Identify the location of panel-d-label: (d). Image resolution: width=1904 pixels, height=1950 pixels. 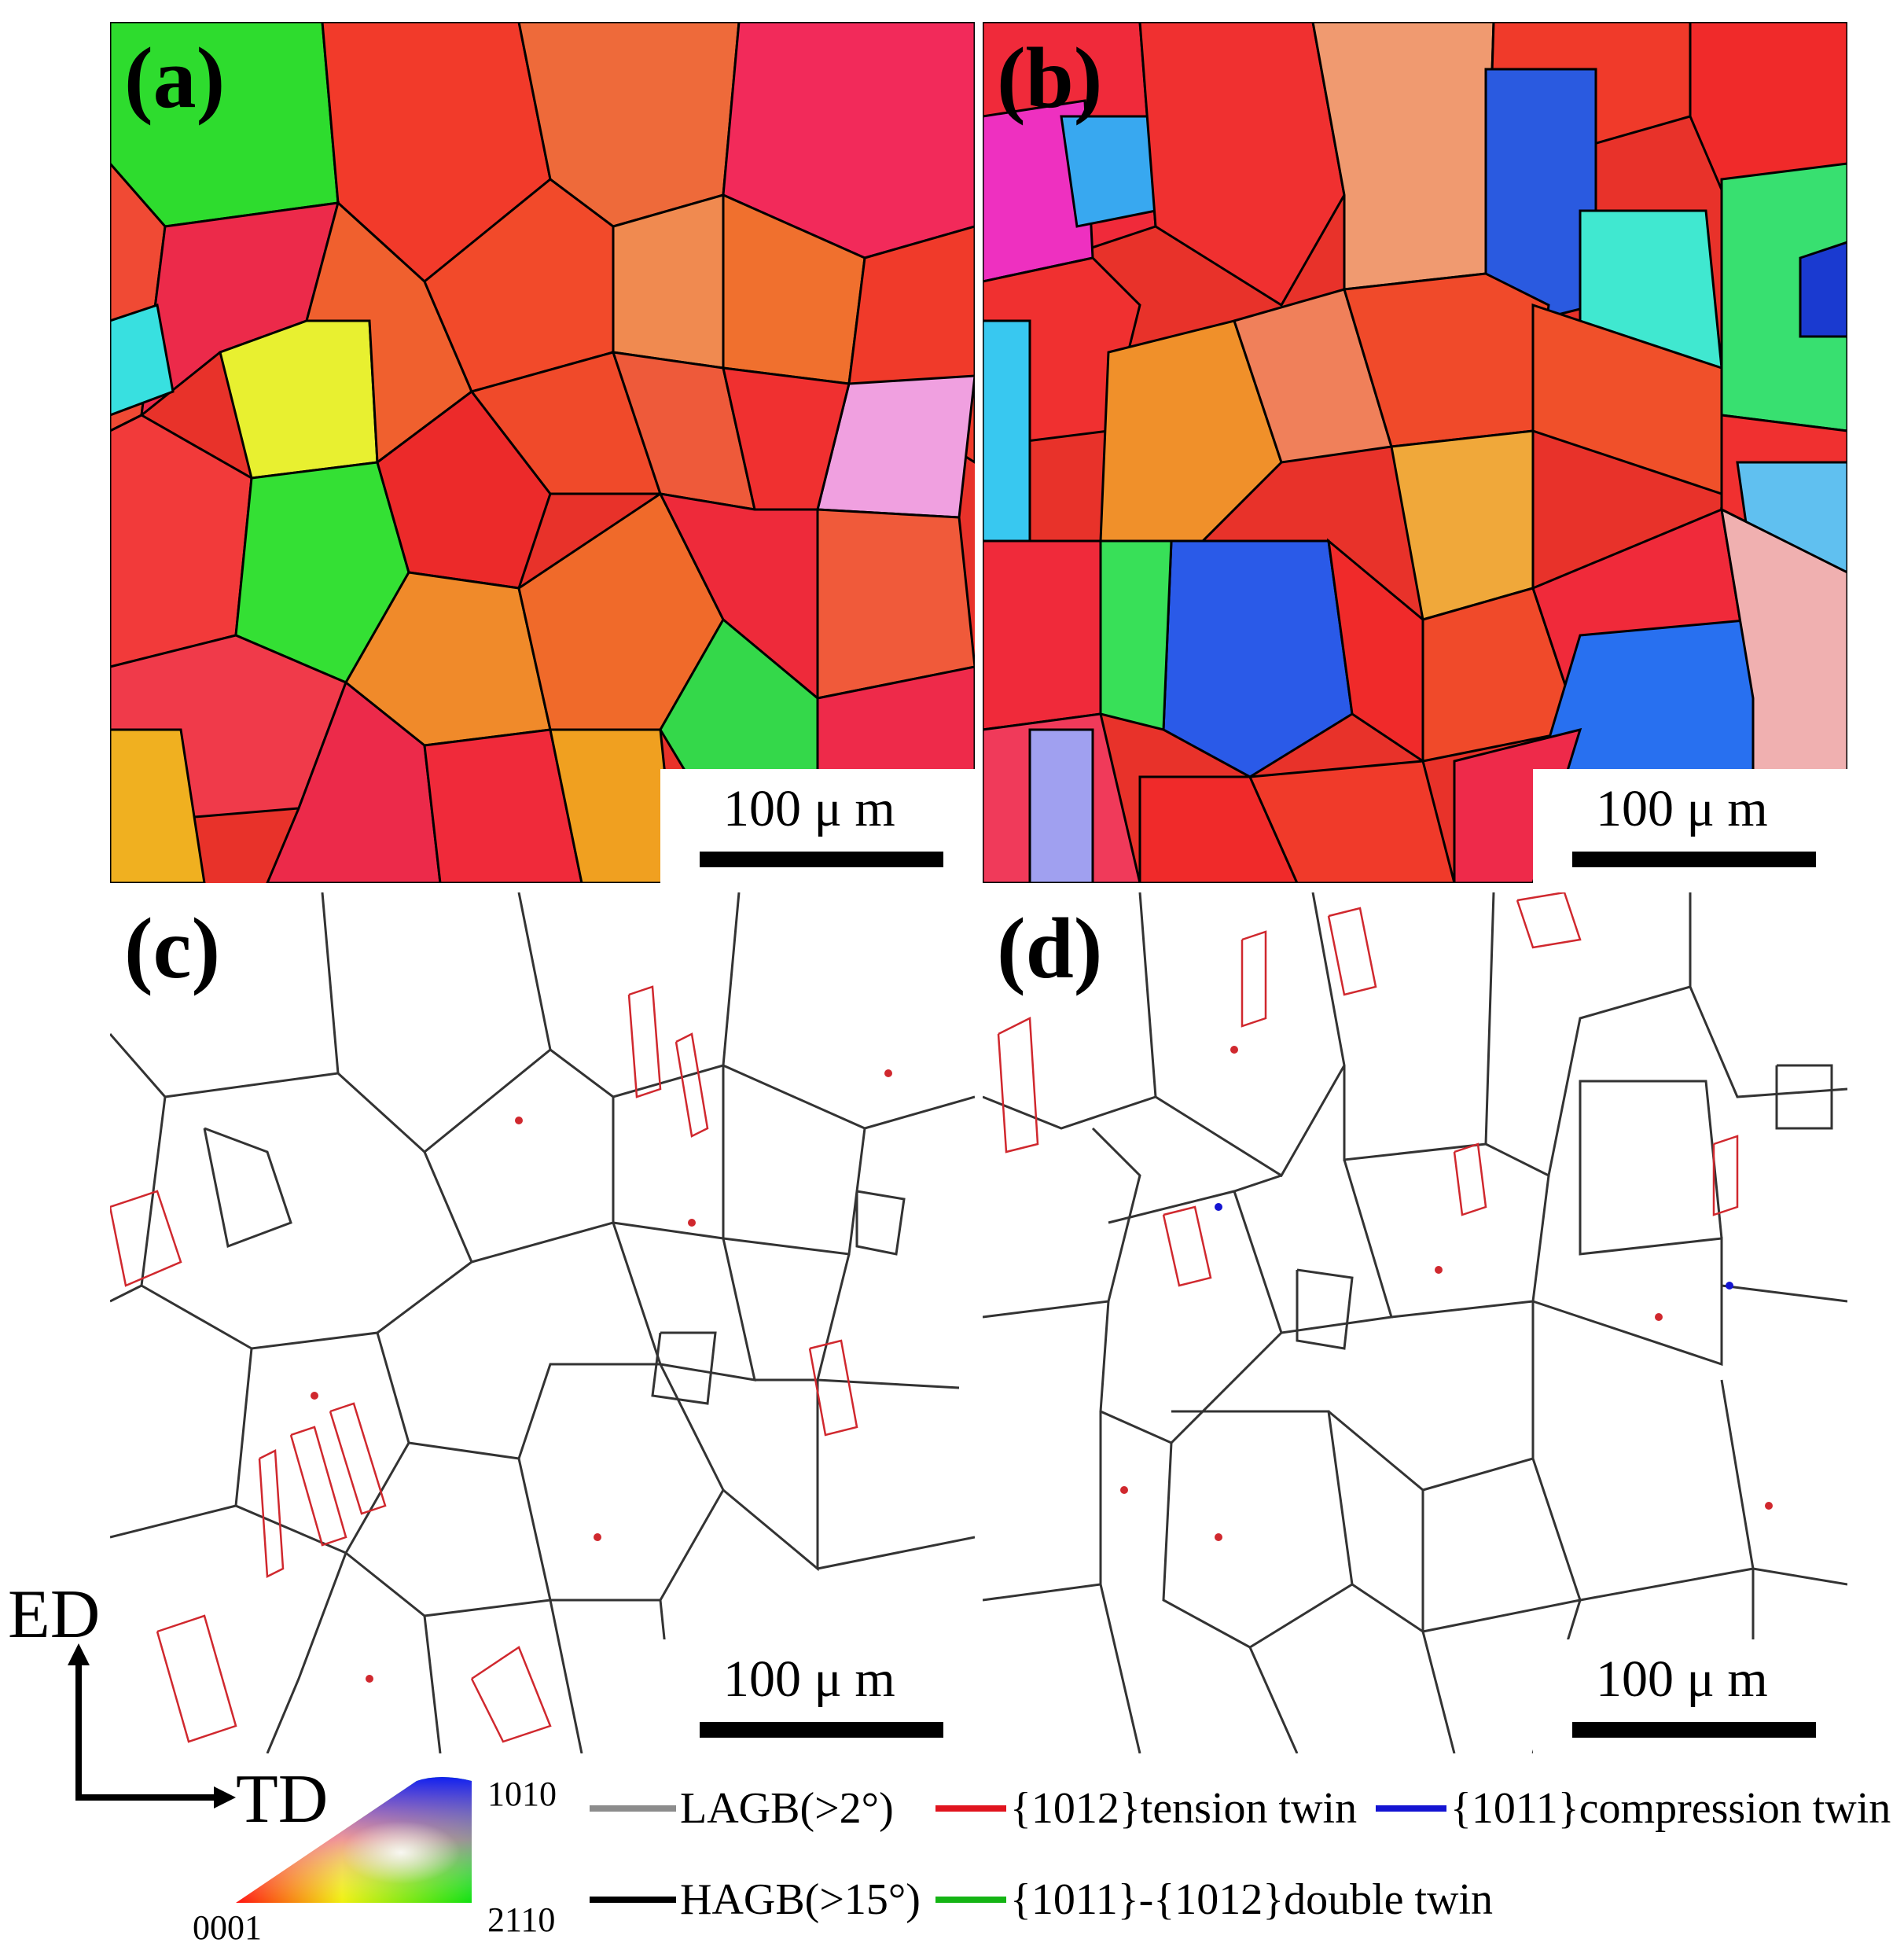
(1050, 948).